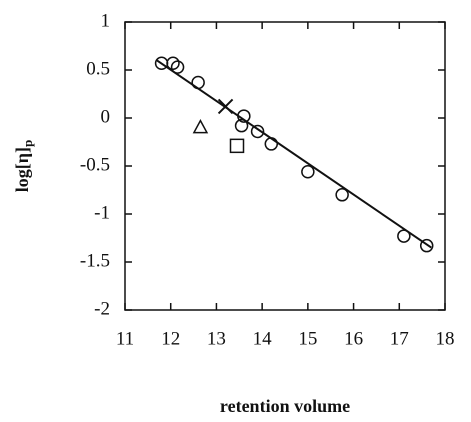 This screenshot has height=422, width=471. What do you see at coordinates (95, 260) in the screenshot?
I see `y-tick-label: -1.5` at bounding box center [95, 260].